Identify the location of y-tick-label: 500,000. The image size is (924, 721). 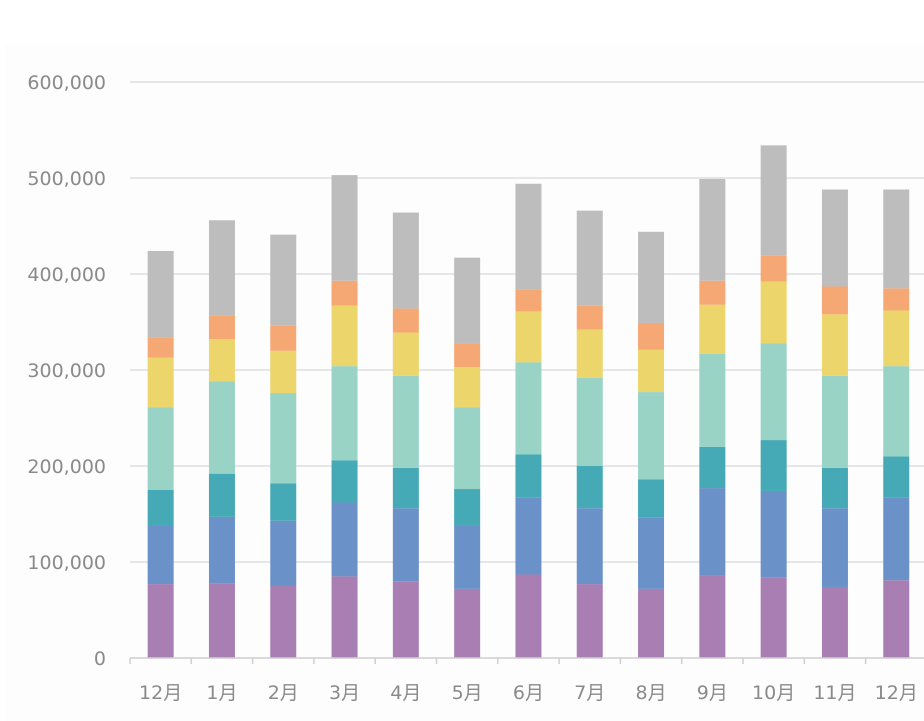
(66, 179).